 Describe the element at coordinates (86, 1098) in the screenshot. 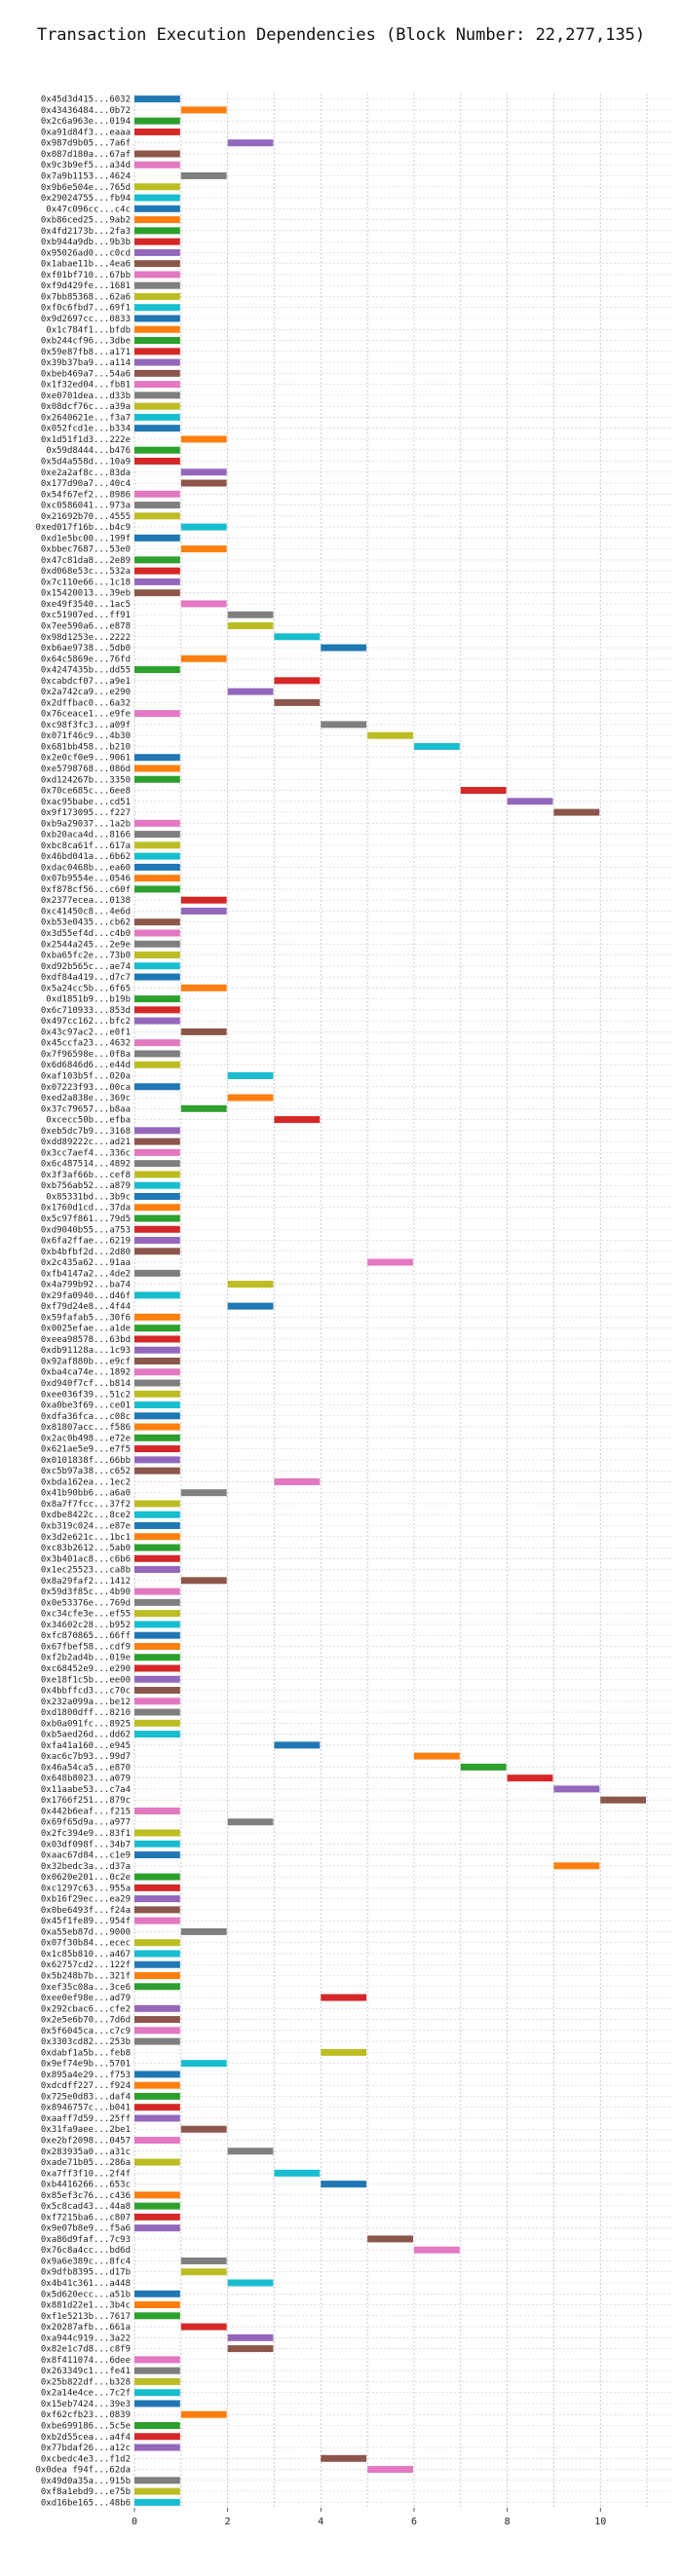

I see `y-tick-label: 0xed2a838e...369c` at that location.